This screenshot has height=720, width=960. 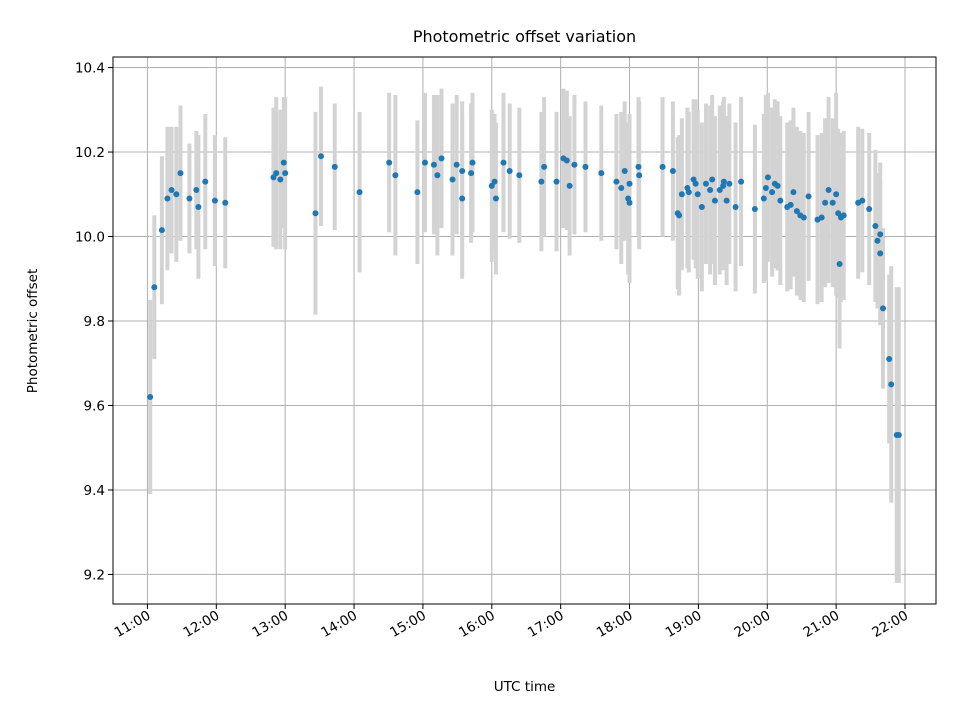 I want to click on x-tick-label: 15:00, so click(x=408, y=624).